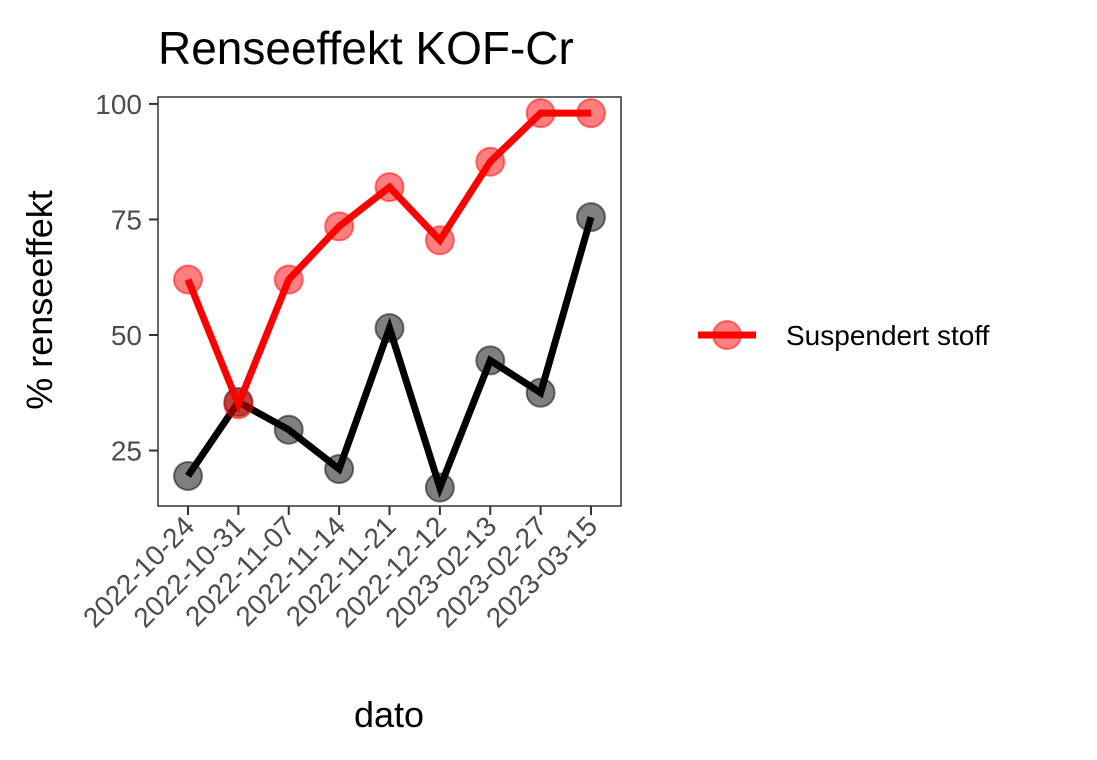 This screenshot has width=1097, height=760. Describe the element at coordinates (118, 104) in the screenshot. I see `y-tick-label: 100` at that location.